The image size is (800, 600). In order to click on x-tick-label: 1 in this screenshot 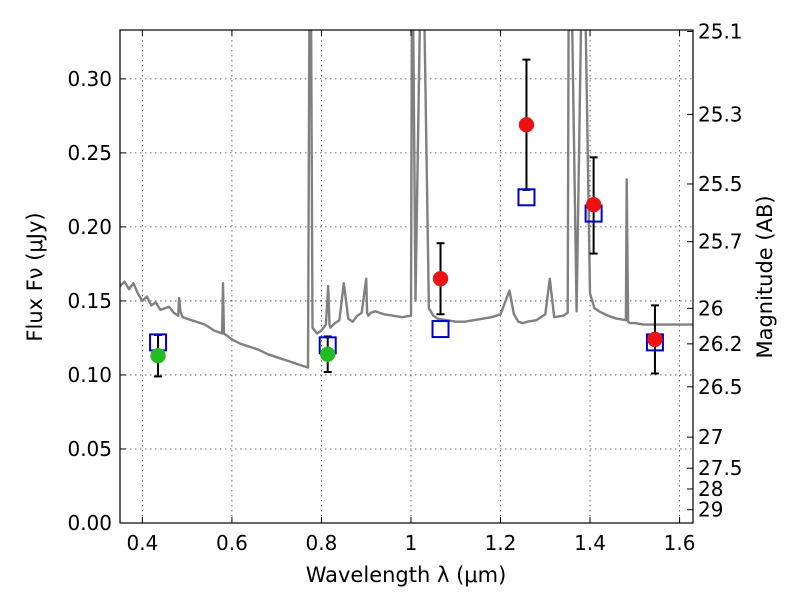, I will do `click(411, 543)`.